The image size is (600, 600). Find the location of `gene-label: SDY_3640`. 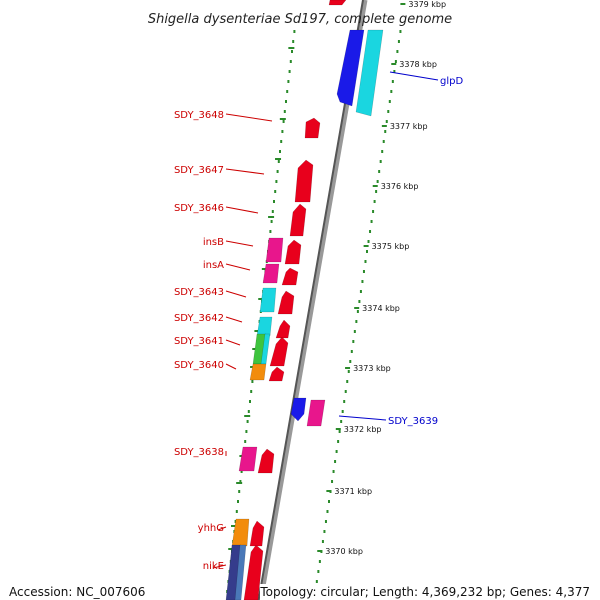

gene-label: SDY_3640 is located at coordinates (199, 365).